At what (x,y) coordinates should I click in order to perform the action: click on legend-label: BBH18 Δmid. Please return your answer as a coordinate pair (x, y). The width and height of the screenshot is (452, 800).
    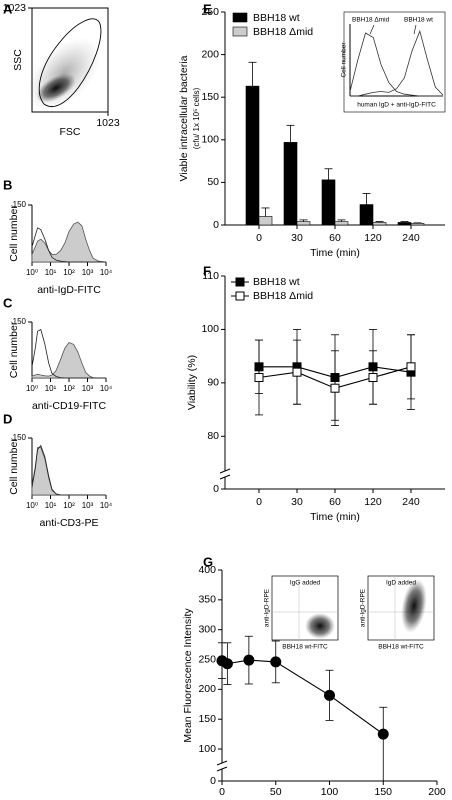
    Looking at the image, I should click on (283, 32).